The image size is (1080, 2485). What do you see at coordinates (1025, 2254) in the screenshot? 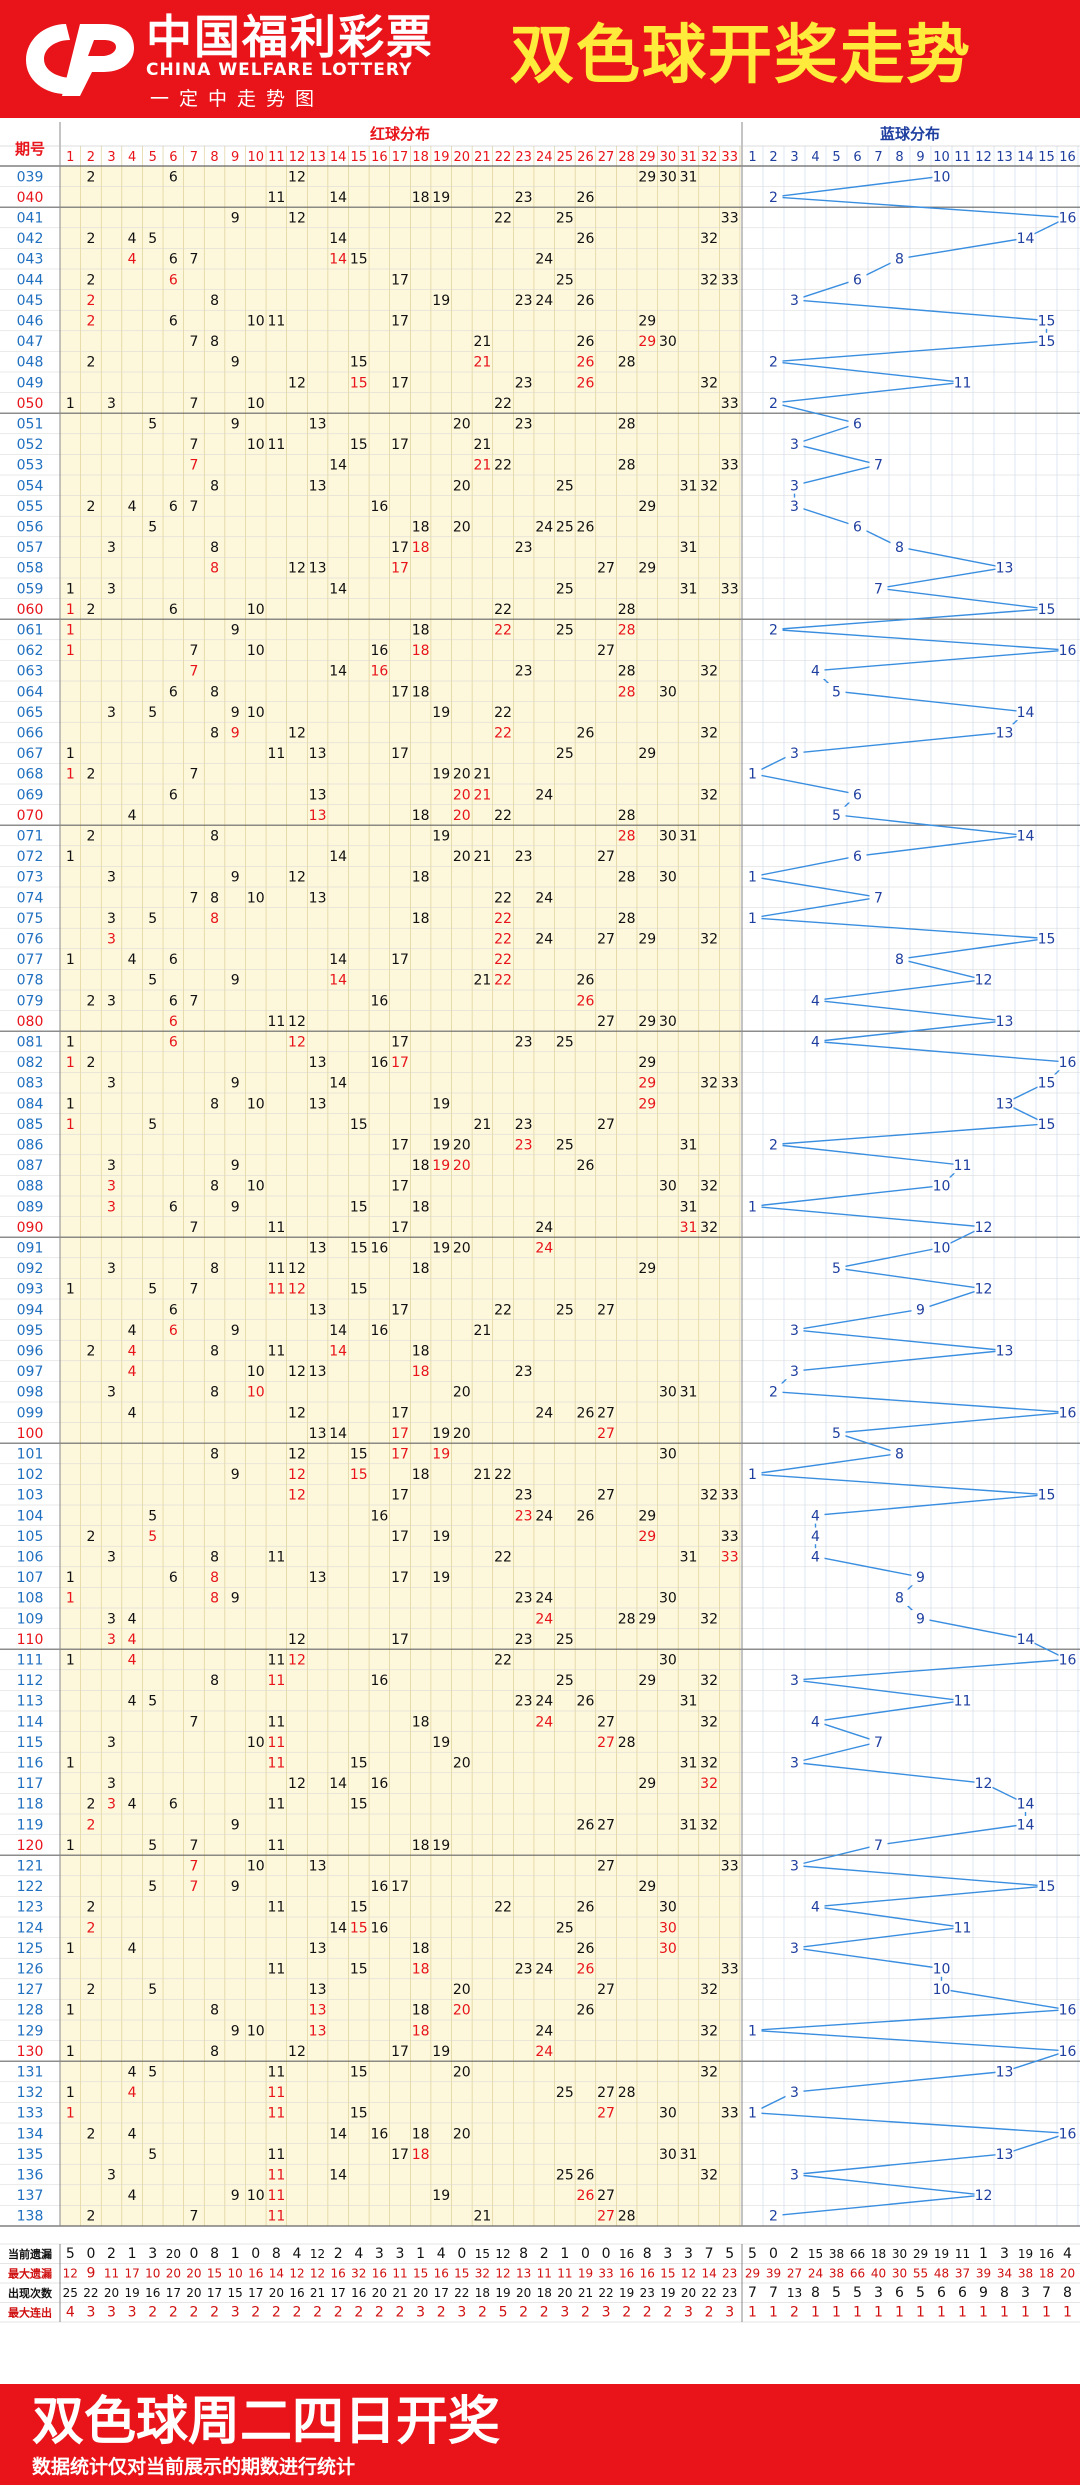
I see `stat-blue-value: 19` at bounding box center [1025, 2254].